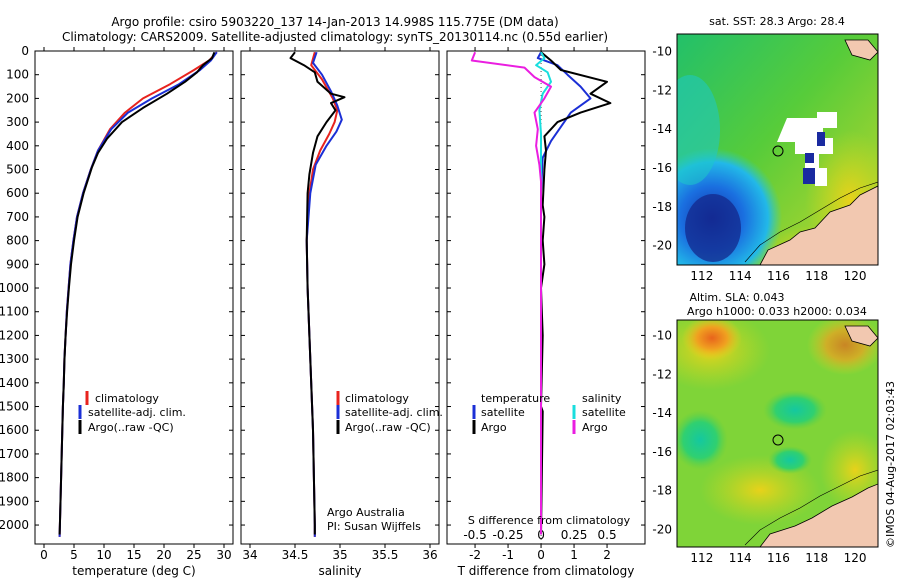 This screenshot has width=900, height=580. I want to click on map-y-tick-label: -12, so click(662, 90).